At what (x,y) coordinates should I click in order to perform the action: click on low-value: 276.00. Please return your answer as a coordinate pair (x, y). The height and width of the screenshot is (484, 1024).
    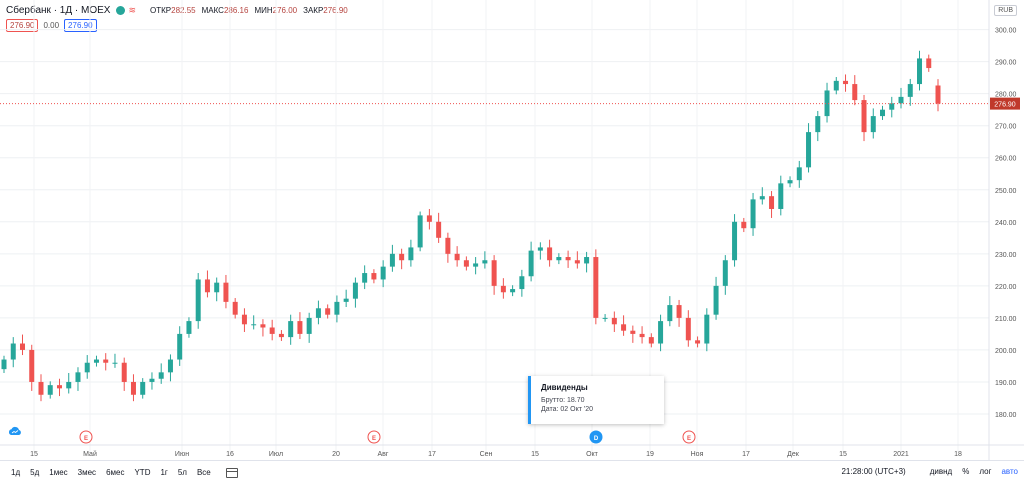
    Looking at the image, I should click on (285, 10).